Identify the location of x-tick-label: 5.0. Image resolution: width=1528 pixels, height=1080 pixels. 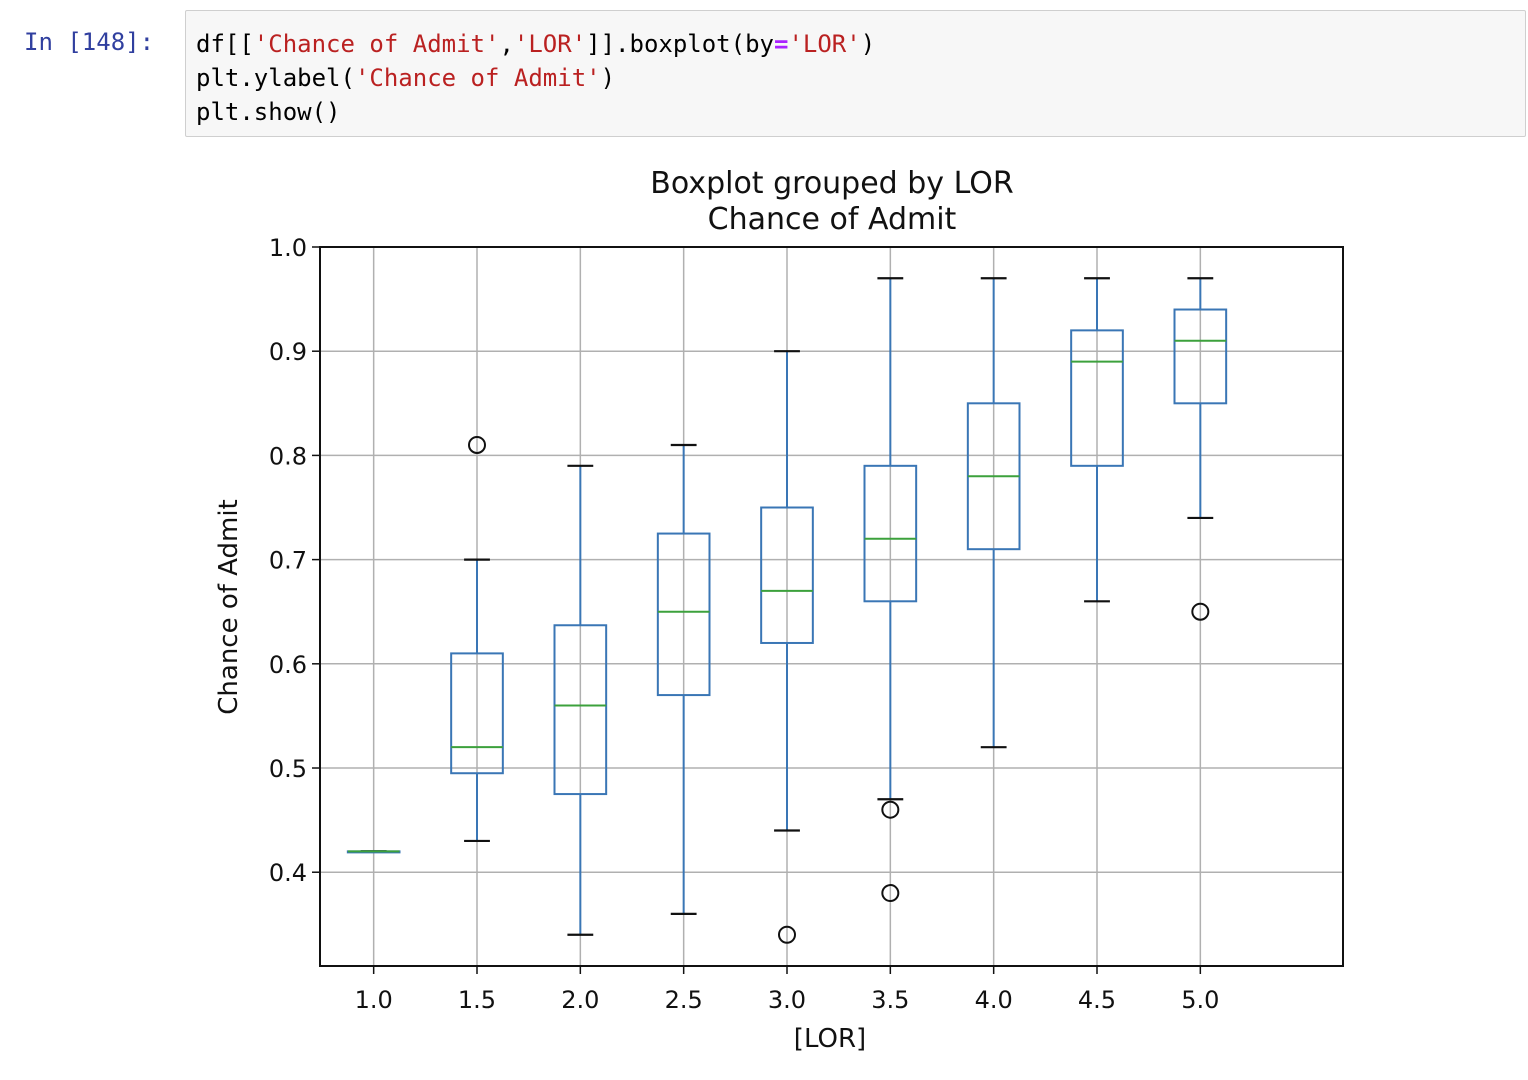
(1200, 1000).